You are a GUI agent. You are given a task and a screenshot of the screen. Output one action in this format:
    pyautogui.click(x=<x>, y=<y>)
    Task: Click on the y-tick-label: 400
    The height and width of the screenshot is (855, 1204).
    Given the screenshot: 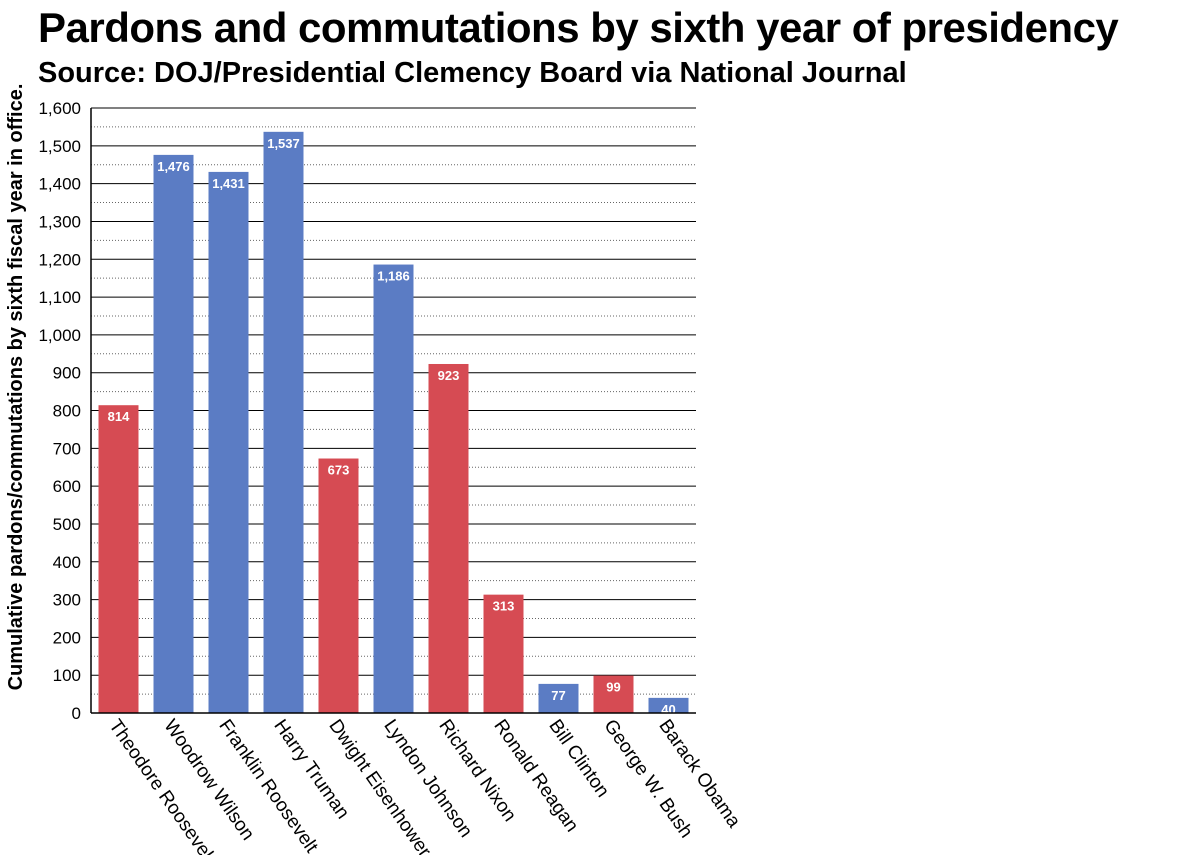 What is the action you would take?
    pyautogui.click(x=67, y=562)
    